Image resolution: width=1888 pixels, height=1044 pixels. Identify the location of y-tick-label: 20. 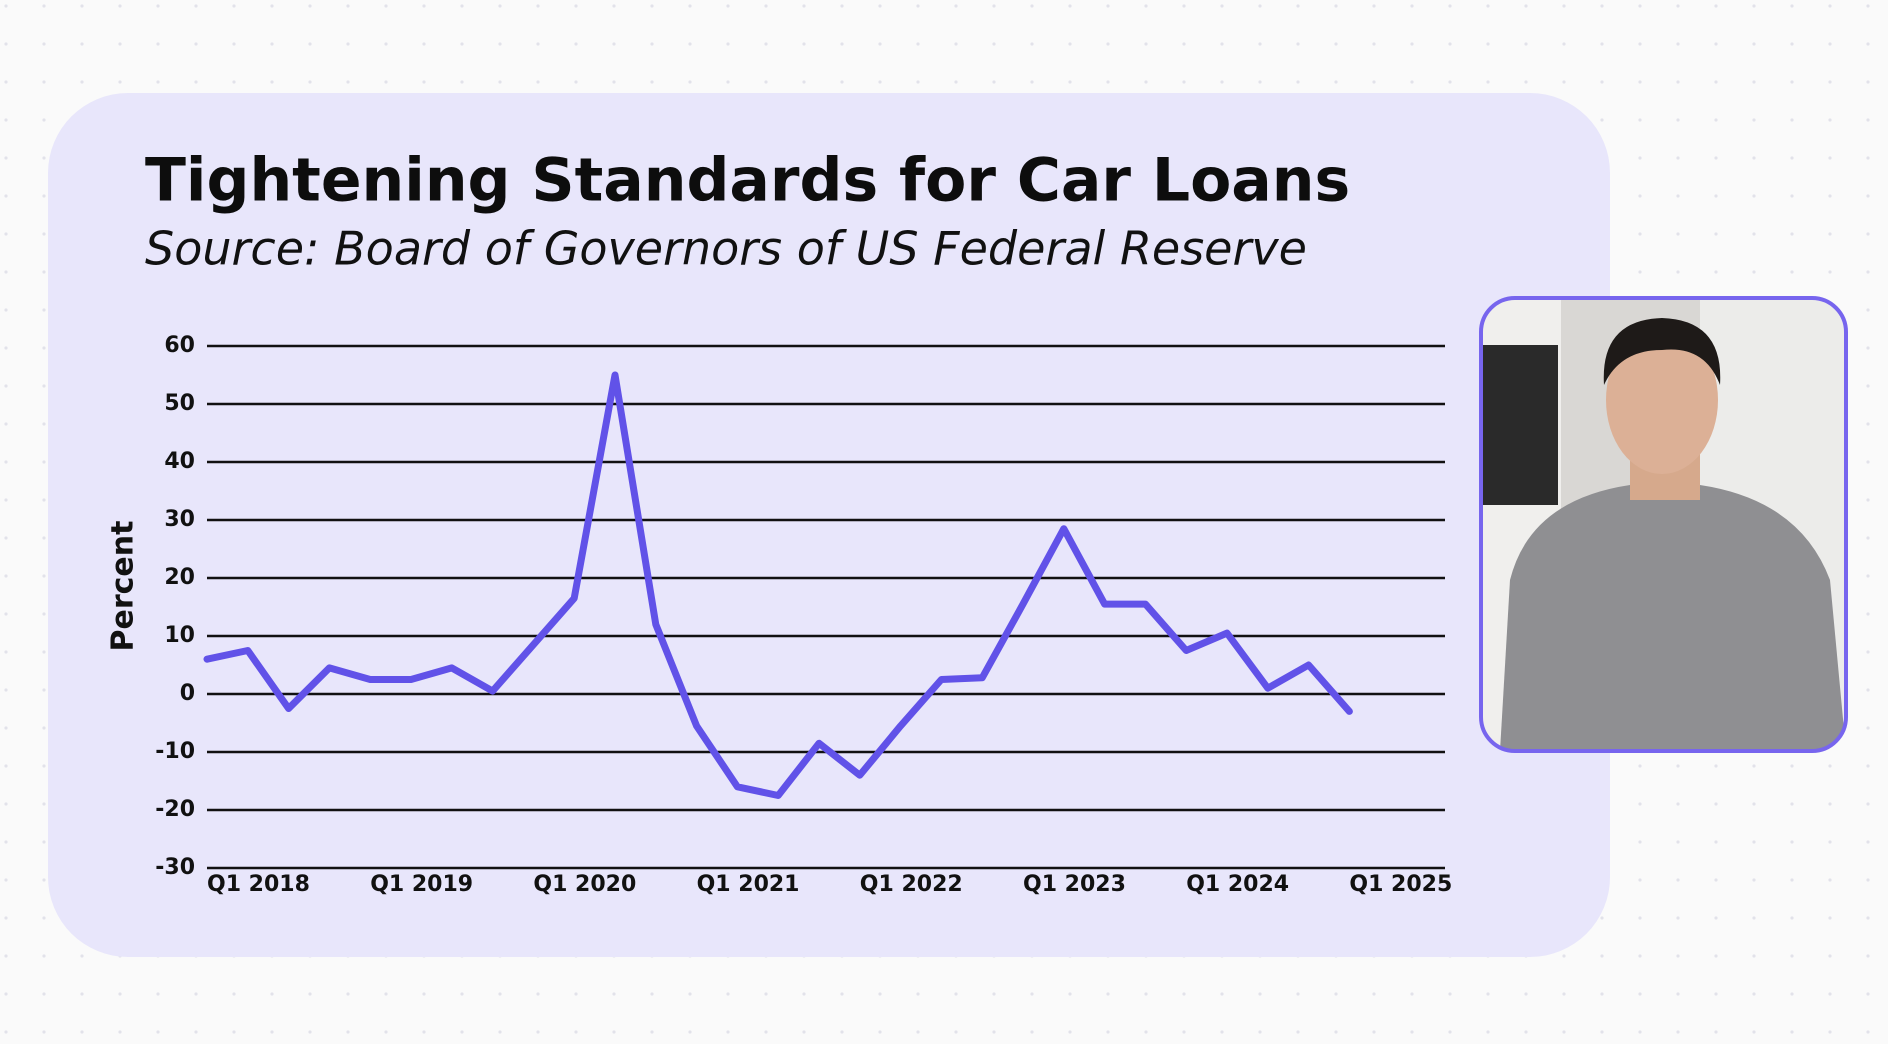
(179, 577).